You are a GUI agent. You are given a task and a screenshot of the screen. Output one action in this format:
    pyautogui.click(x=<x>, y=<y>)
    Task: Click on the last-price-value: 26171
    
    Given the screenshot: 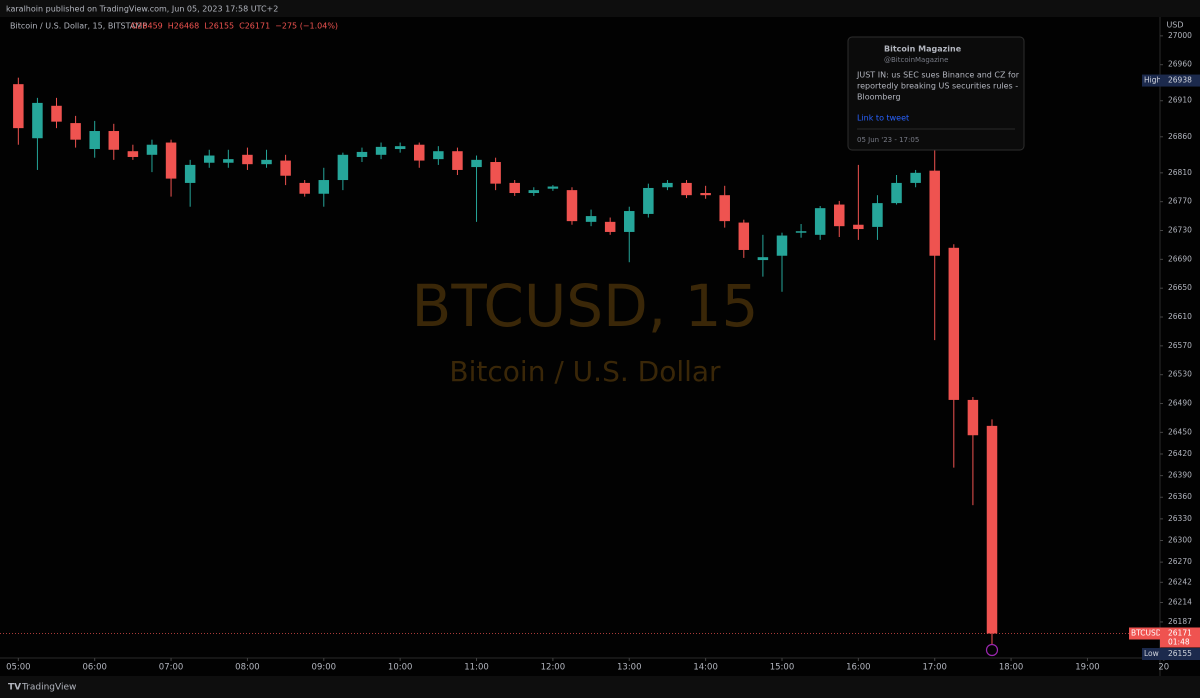 What is the action you would take?
    pyautogui.click(x=1180, y=632)
    